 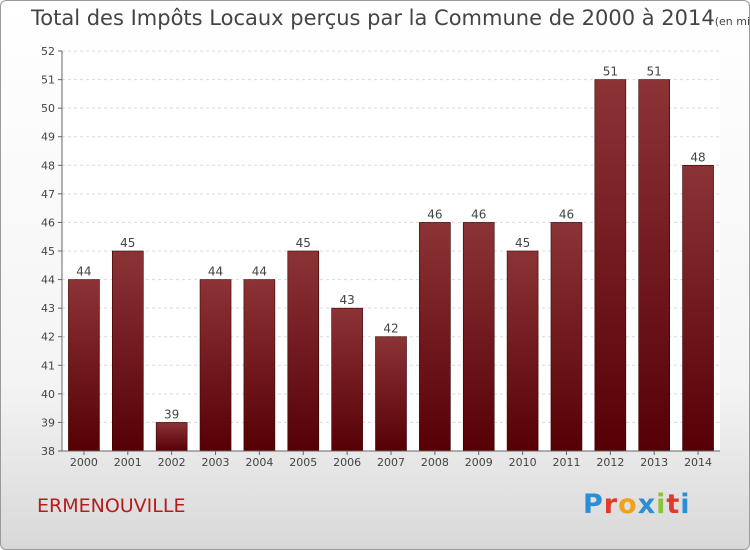 I want to click on commune-name: ERMENOUVILLE, so click(x=111, y=506).